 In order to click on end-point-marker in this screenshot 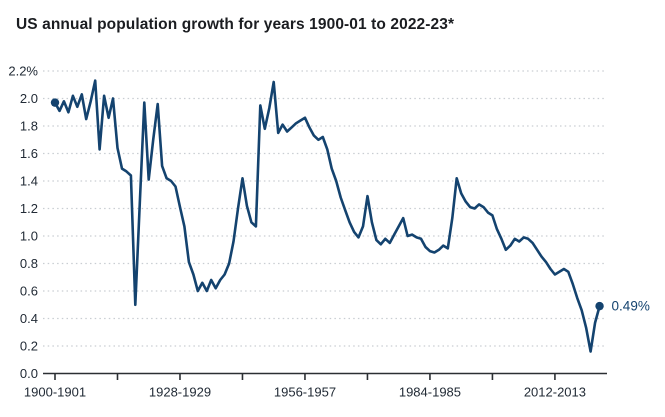, I will do `click(599, 306)`.